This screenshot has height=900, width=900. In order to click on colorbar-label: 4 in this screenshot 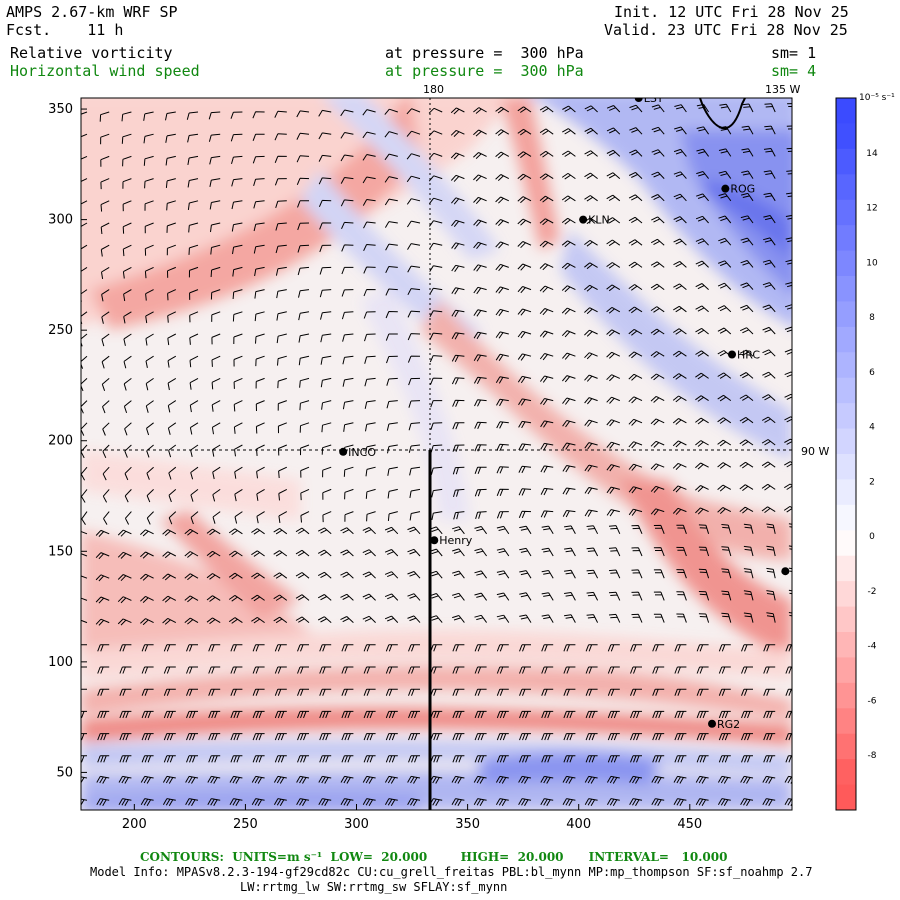, I will do `click(872, 428)`.